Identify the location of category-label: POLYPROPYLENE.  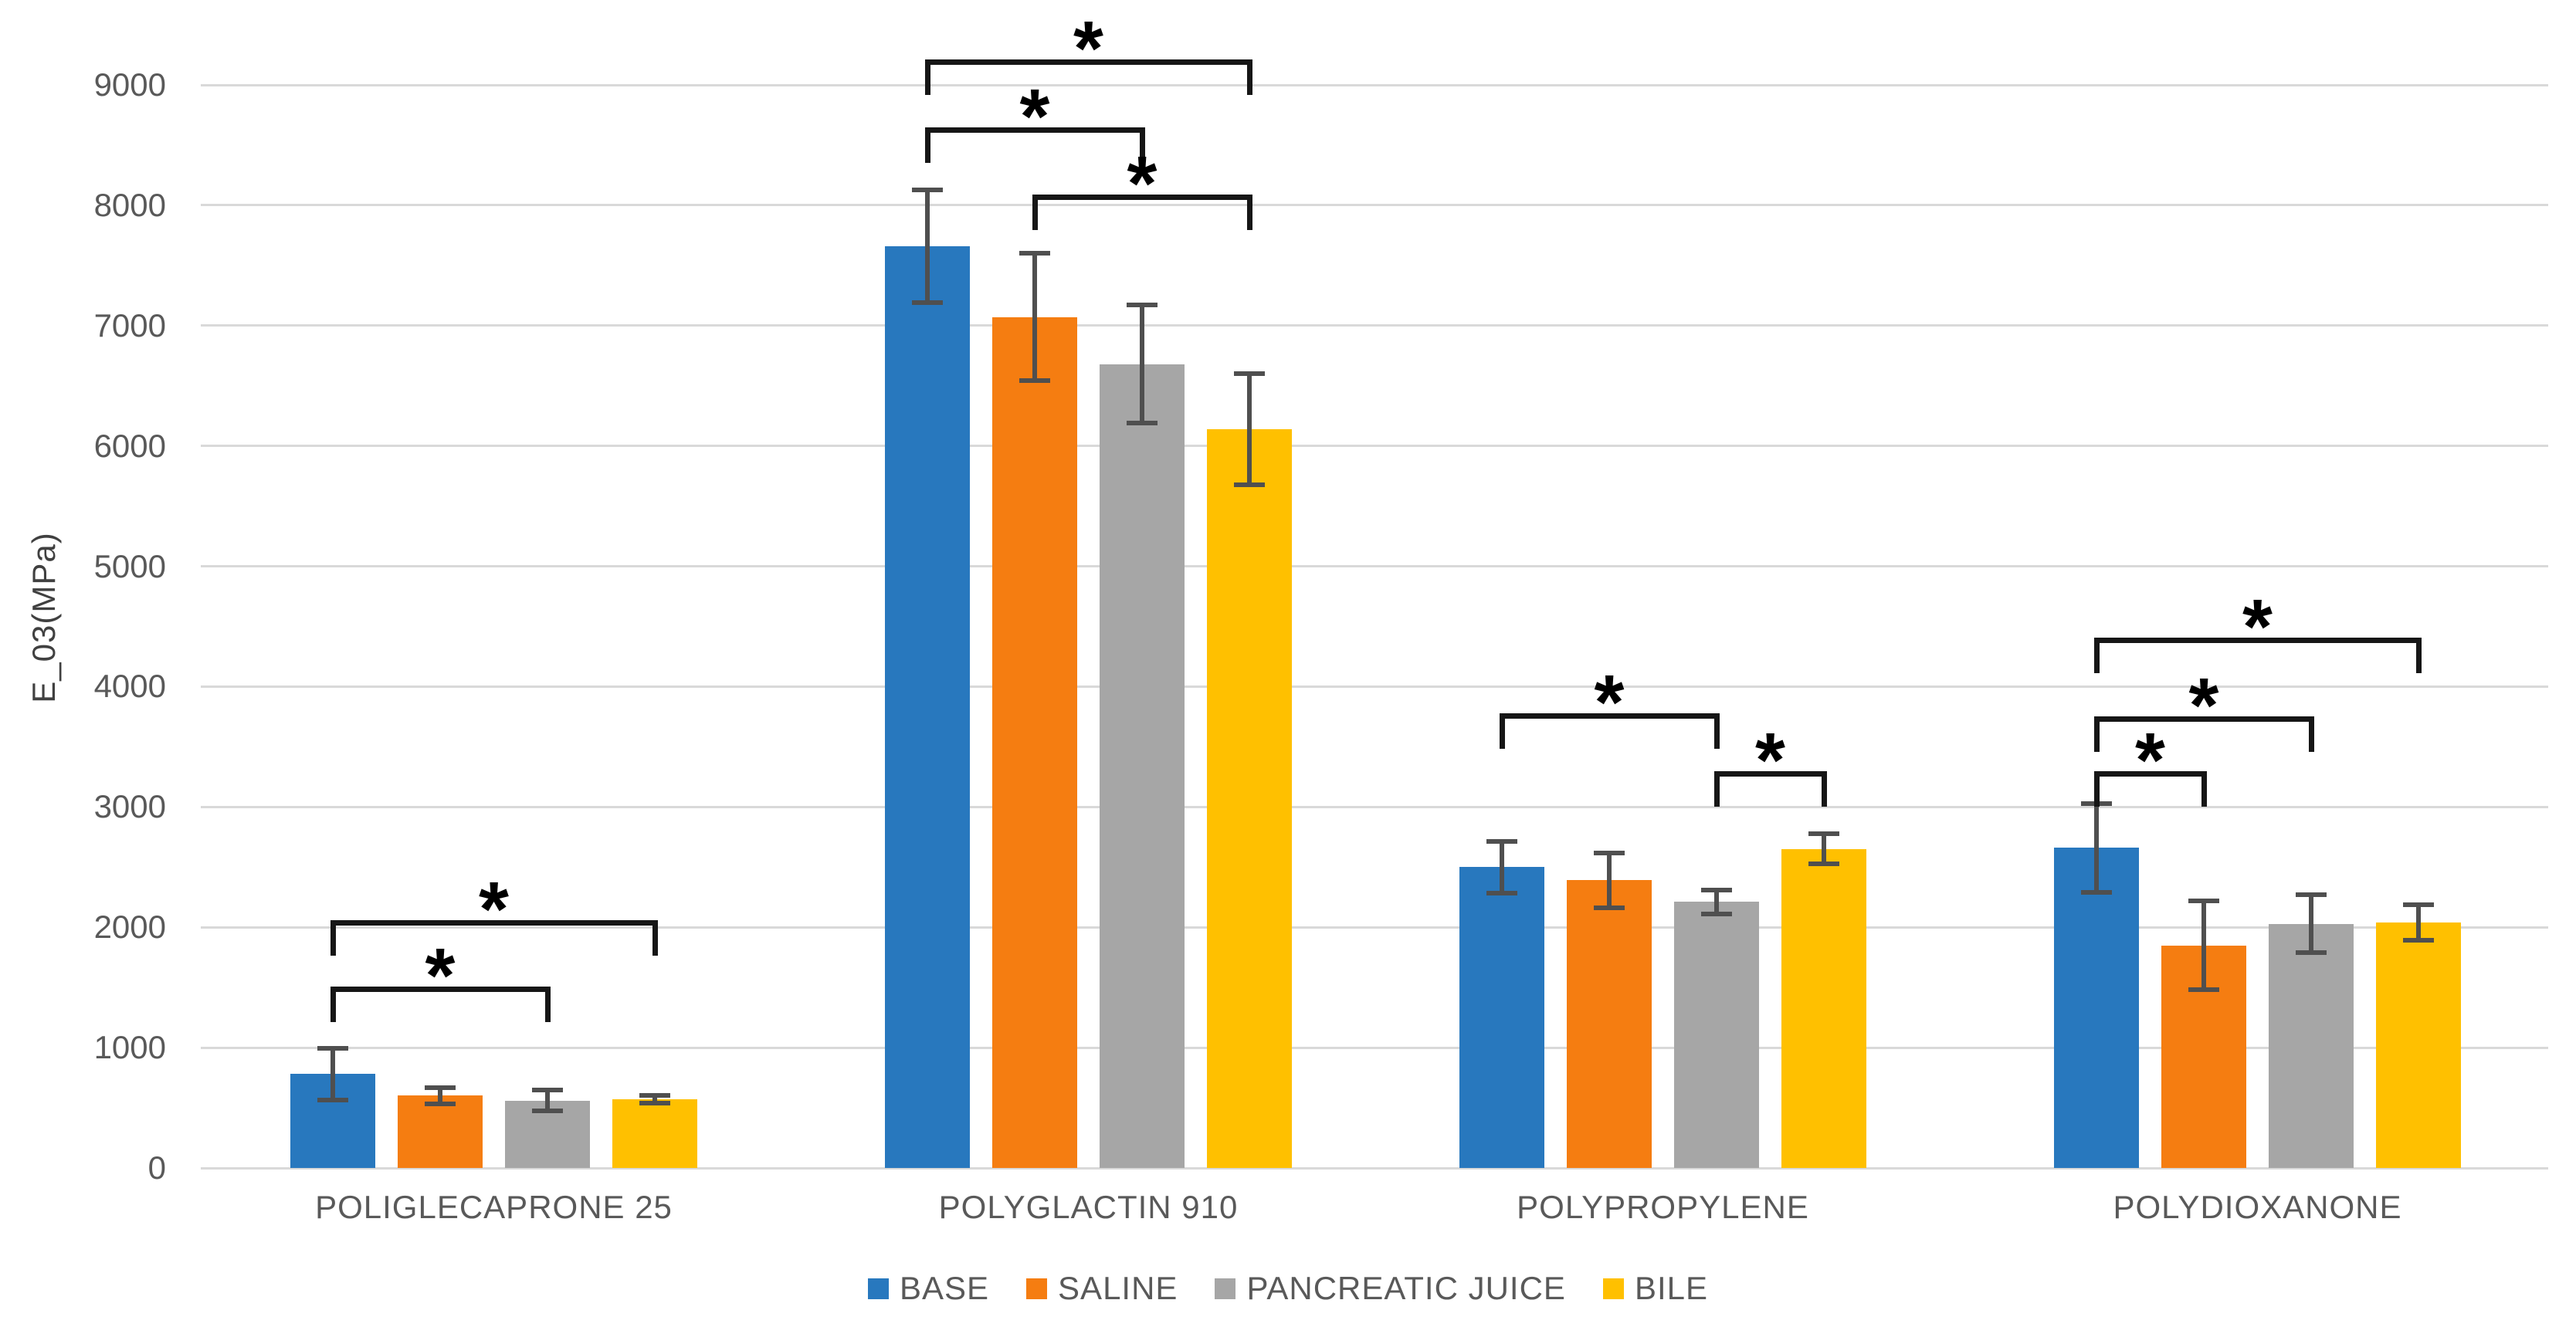
(1663, 1207).